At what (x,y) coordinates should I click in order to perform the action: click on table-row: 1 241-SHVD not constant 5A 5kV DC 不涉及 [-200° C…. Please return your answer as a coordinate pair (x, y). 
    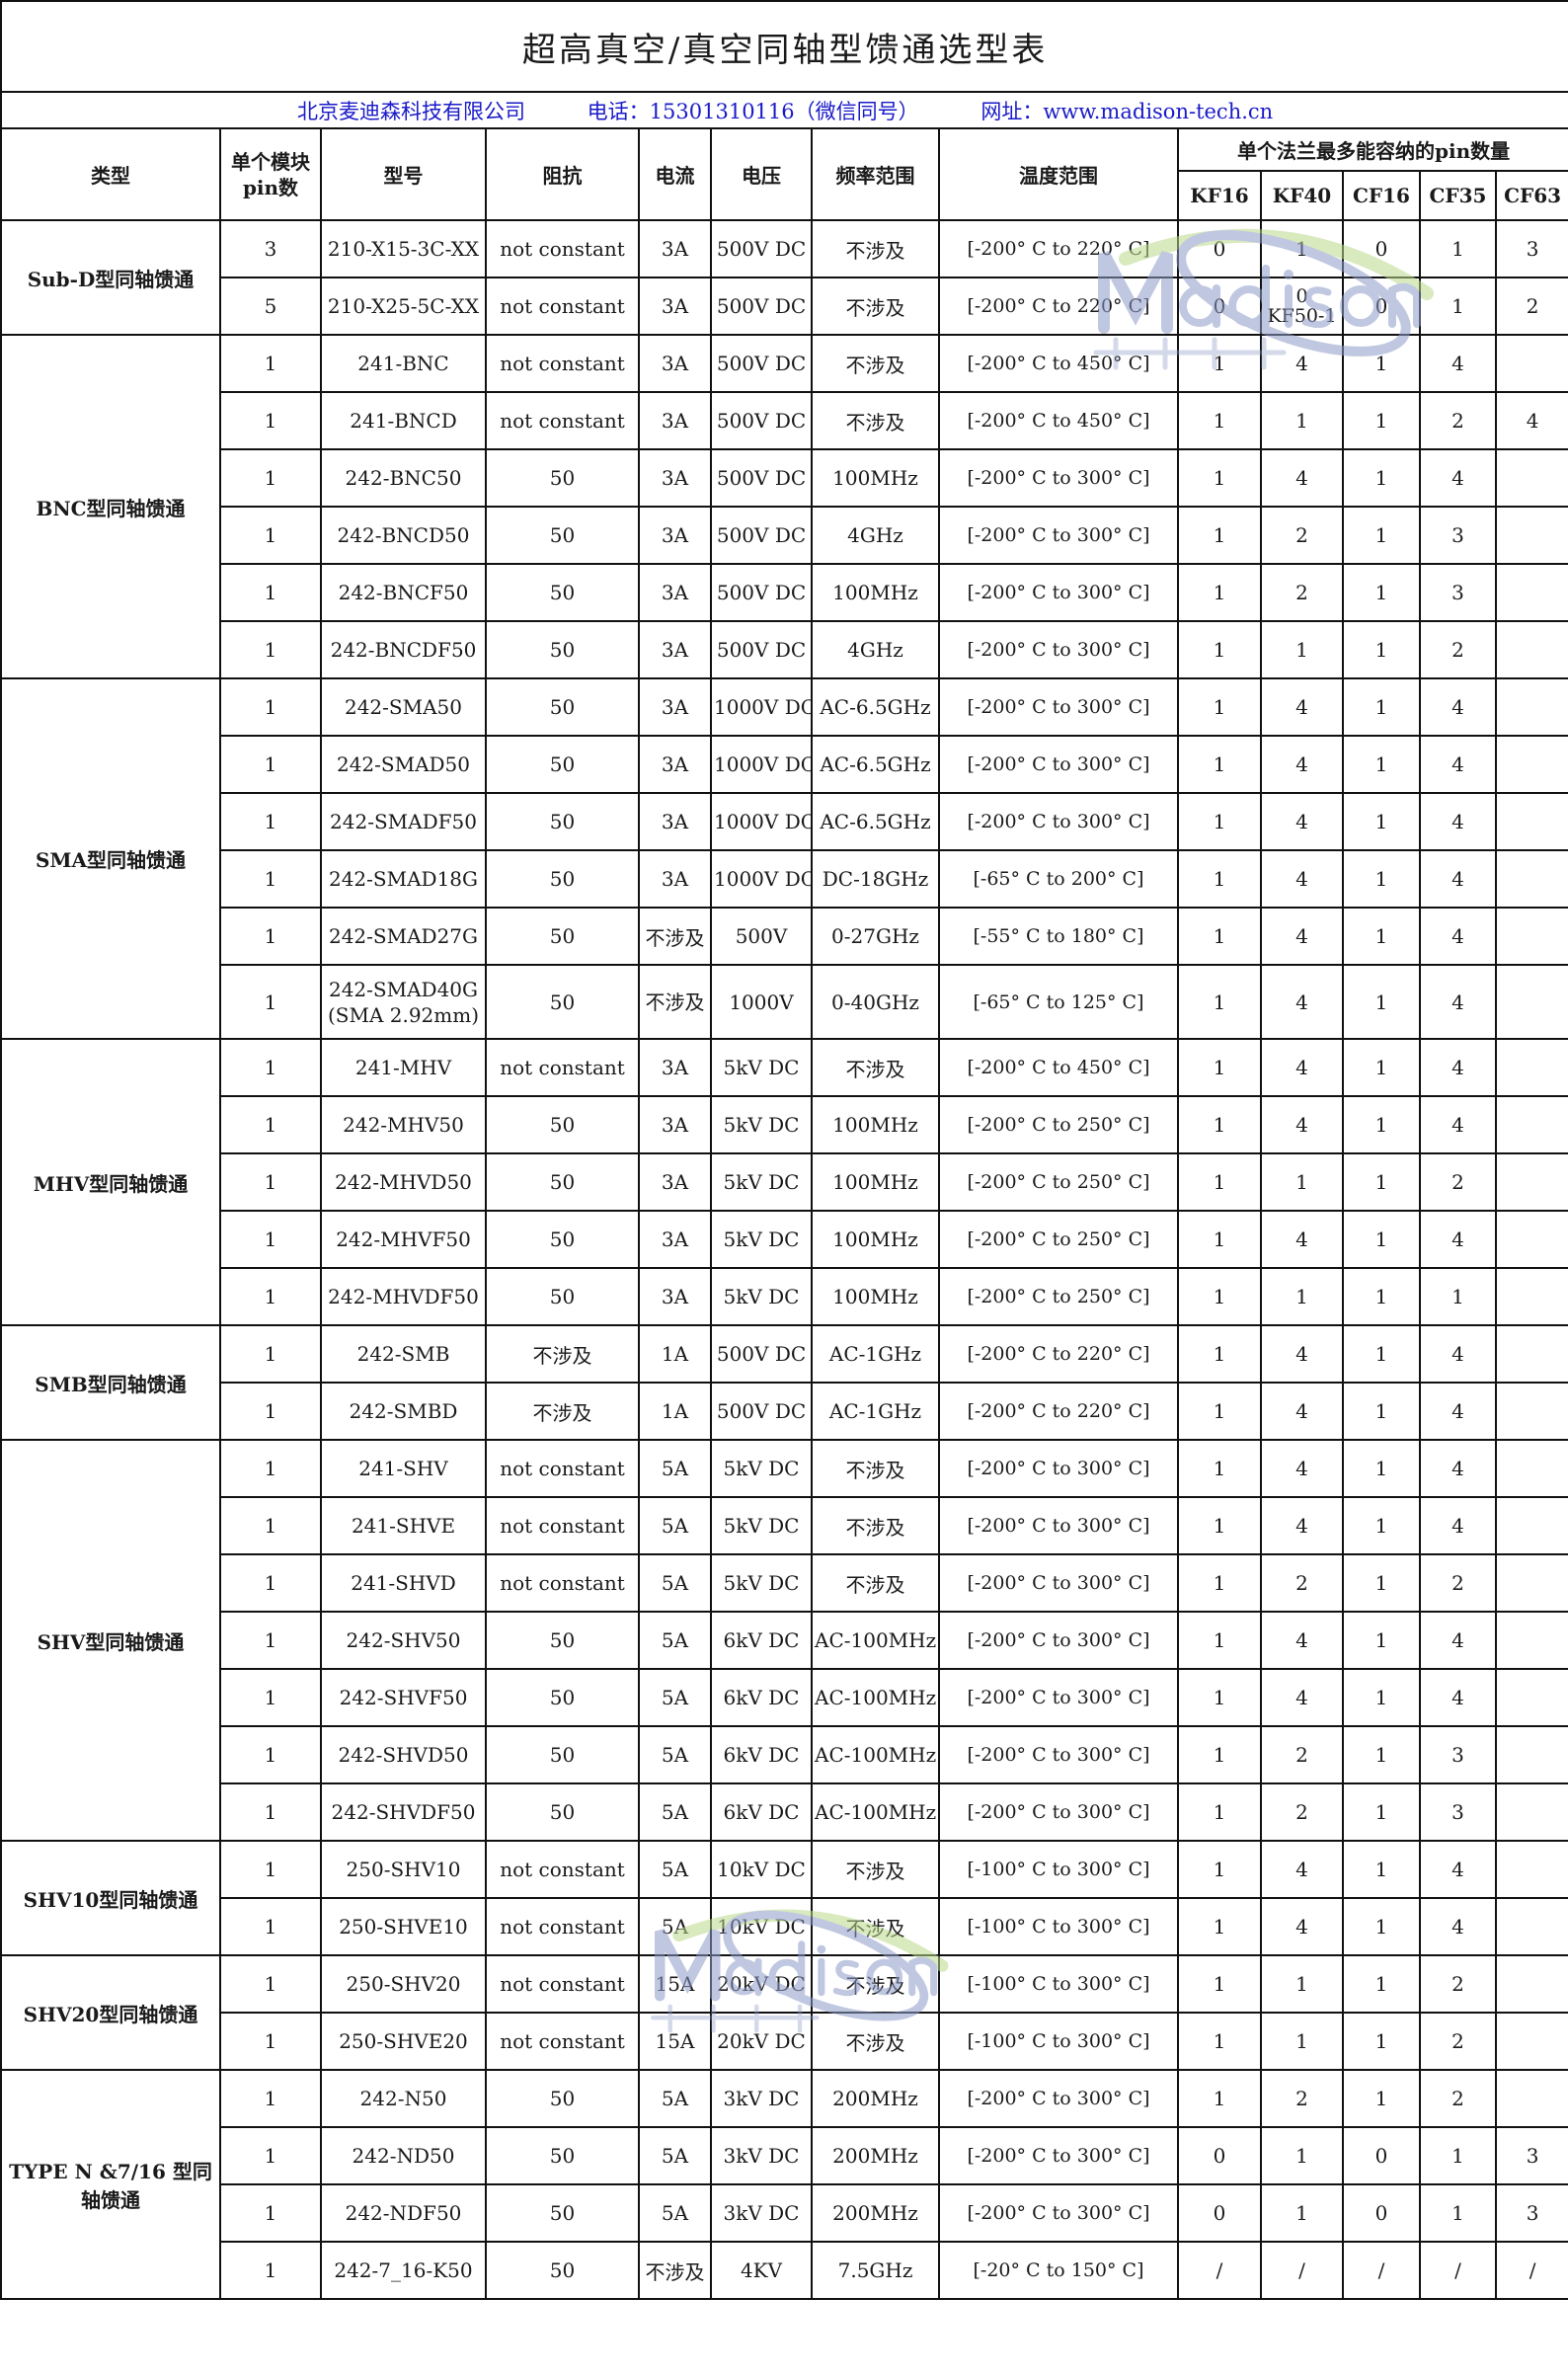
    Looking at the image, I should click on (784, 1583).